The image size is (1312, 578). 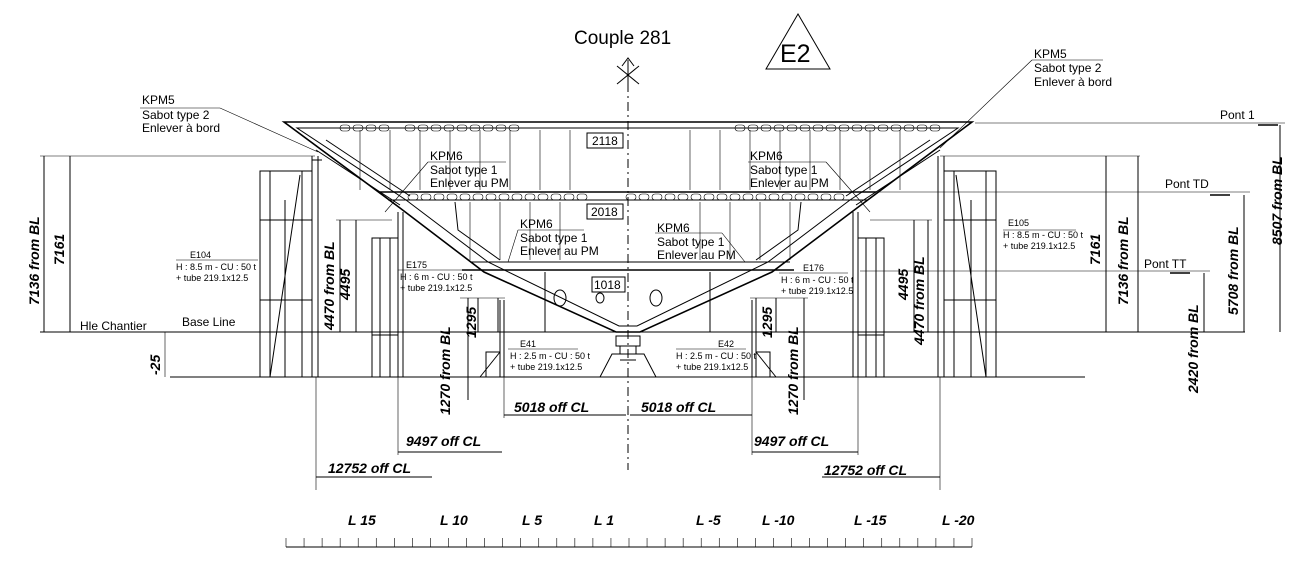 I want to click on scale-label-lm20: L -20, so click(x=958, y=520).